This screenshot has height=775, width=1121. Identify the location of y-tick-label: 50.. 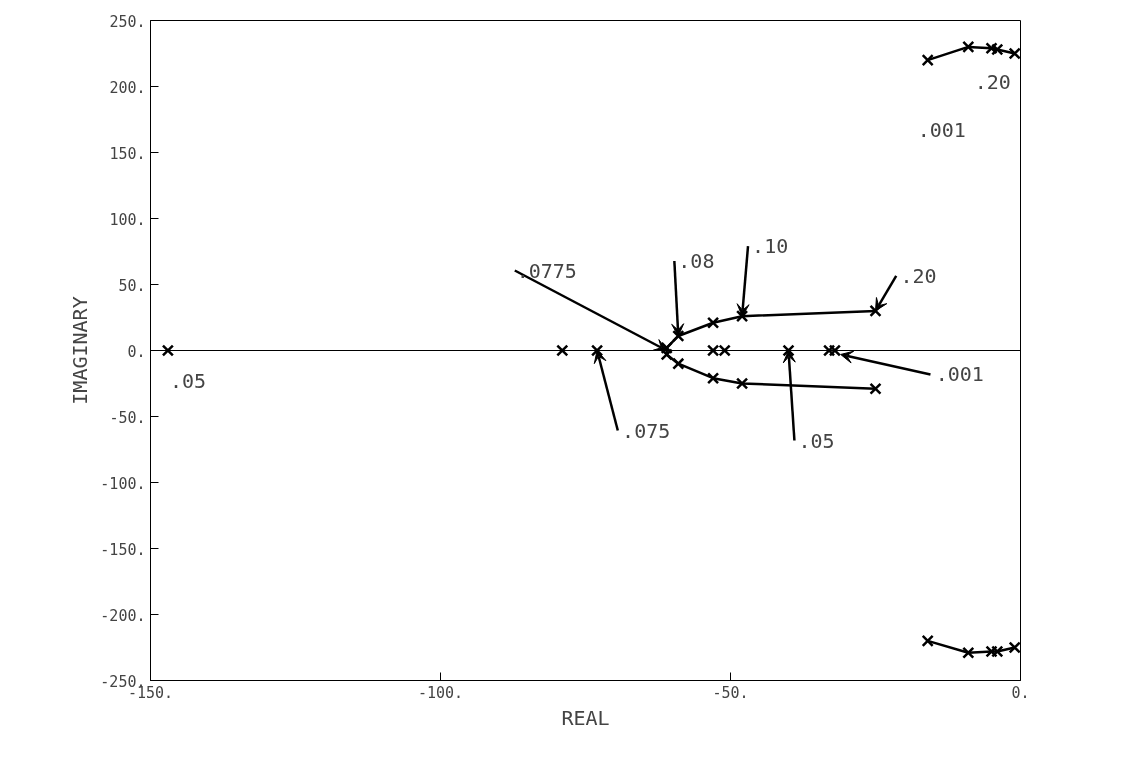
(132, 285).